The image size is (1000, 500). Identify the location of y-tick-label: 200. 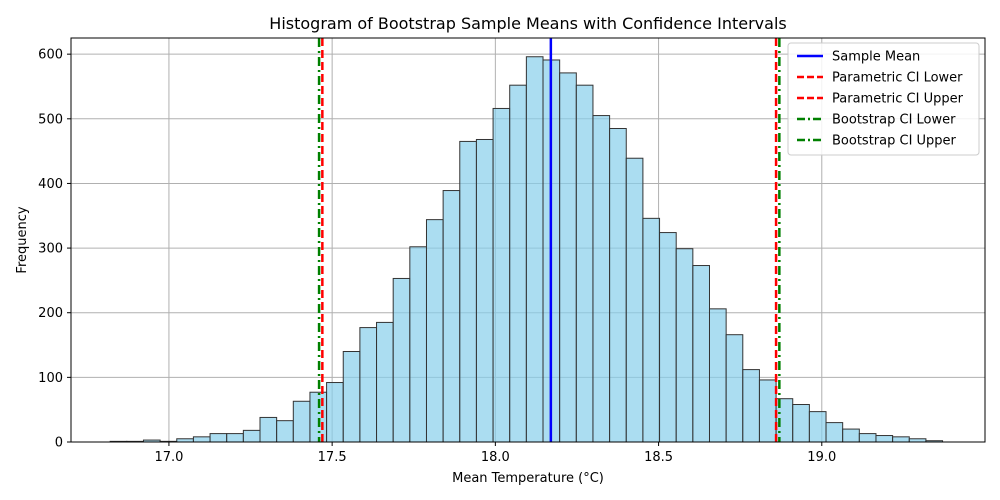
(50, 313).